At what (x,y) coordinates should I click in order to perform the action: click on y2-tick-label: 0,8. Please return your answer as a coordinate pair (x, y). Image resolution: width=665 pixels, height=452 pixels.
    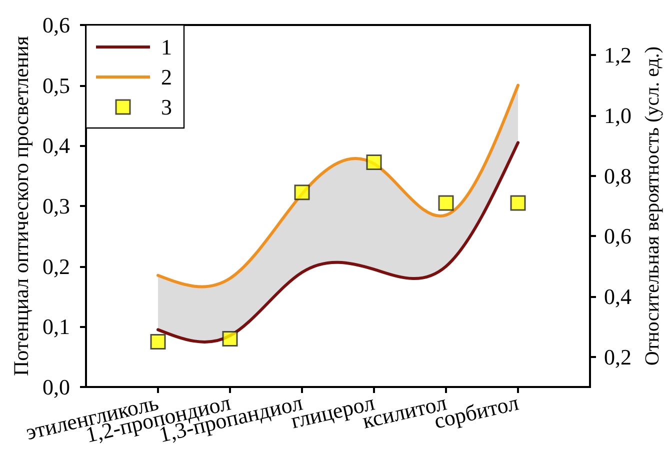
    Looking at the image, I should click on (618, 175).